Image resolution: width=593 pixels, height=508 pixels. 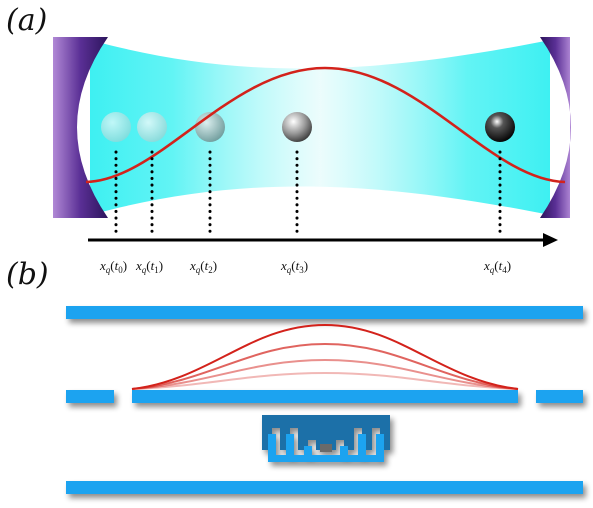 I want to click on qubit-chip, so click(x=326, y=438).